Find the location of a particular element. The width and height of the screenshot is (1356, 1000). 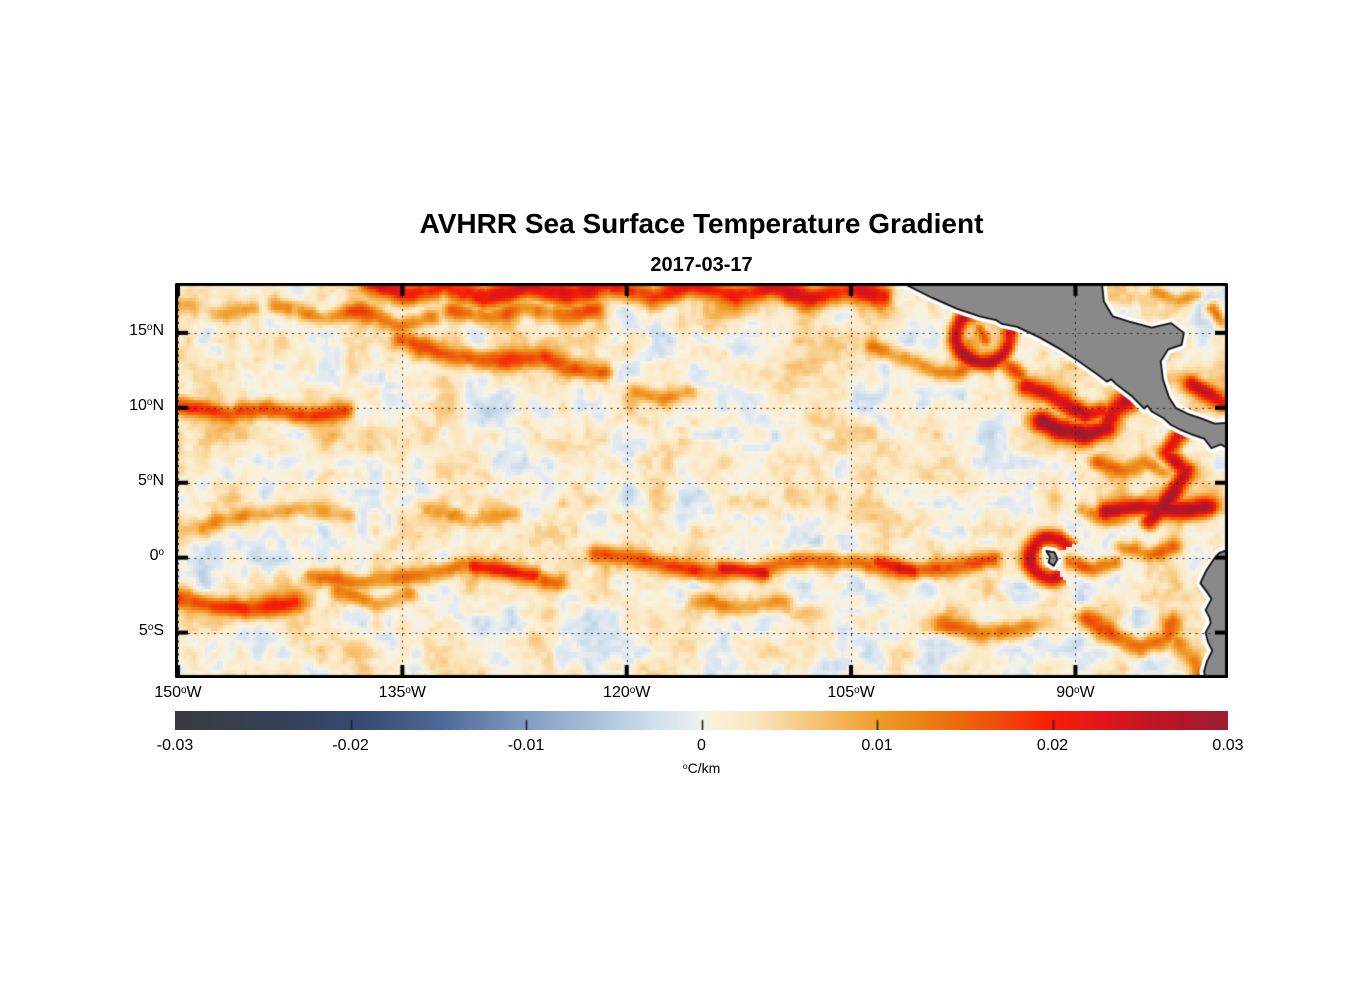

x-tick-label: 135oW is located at coordinates (402, 692).